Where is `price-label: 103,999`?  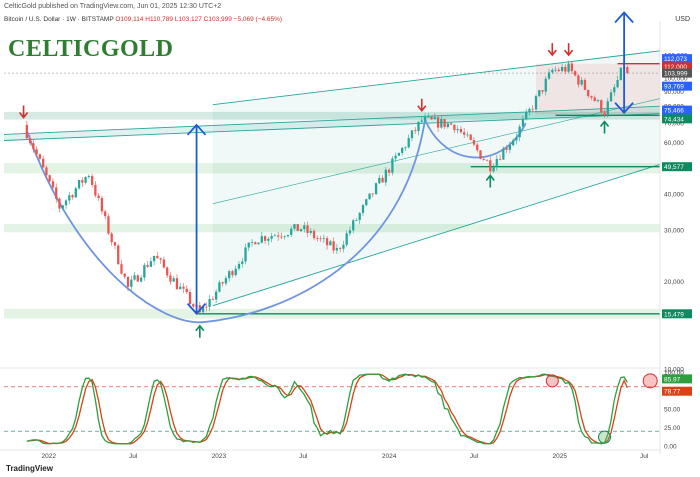
price-label: 103,999 is located at coordinates (676, 74).